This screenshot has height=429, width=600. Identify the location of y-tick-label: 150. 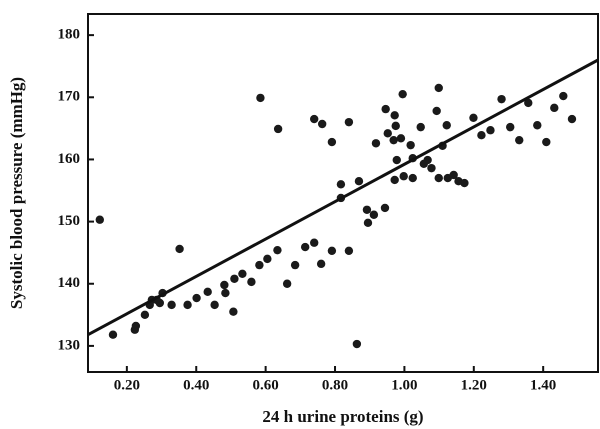
(69, 221).